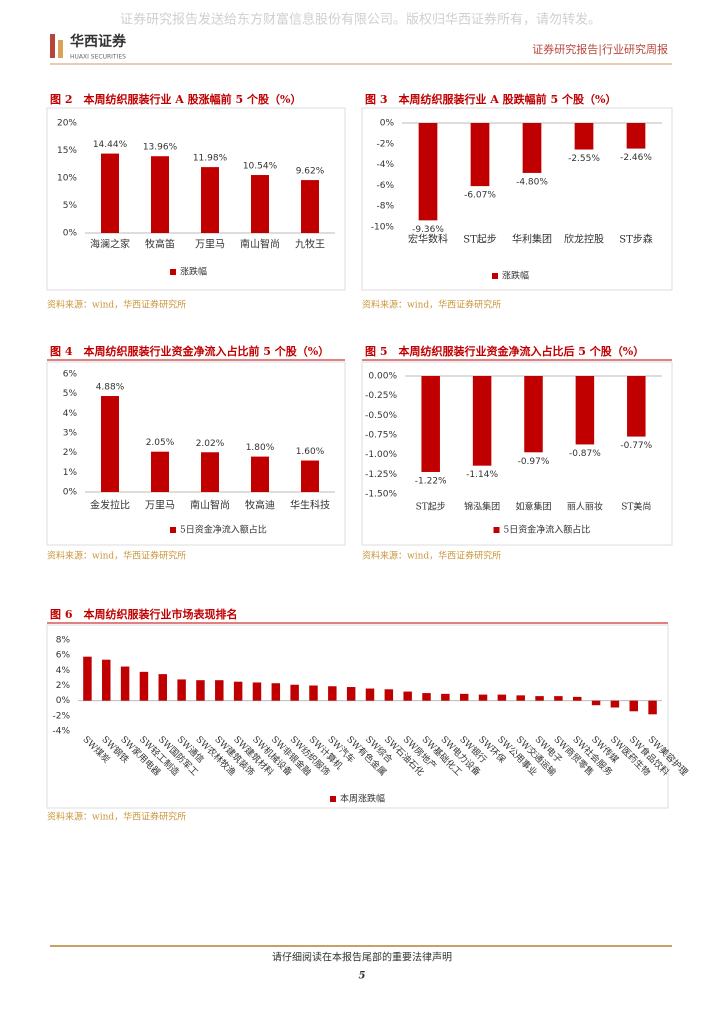 The image size is (724, 1024). I want to click on value-label: -1.22%, so click(431, 481).